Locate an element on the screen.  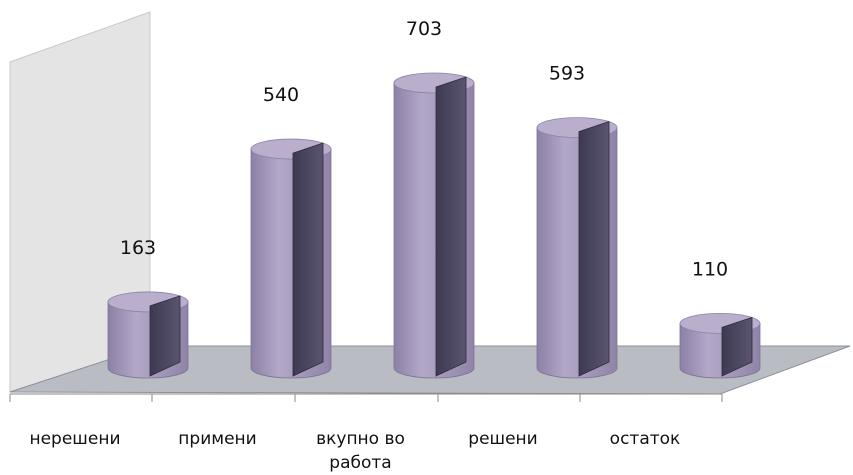
data-label-0: 163 is located at coordinates (138, 248).